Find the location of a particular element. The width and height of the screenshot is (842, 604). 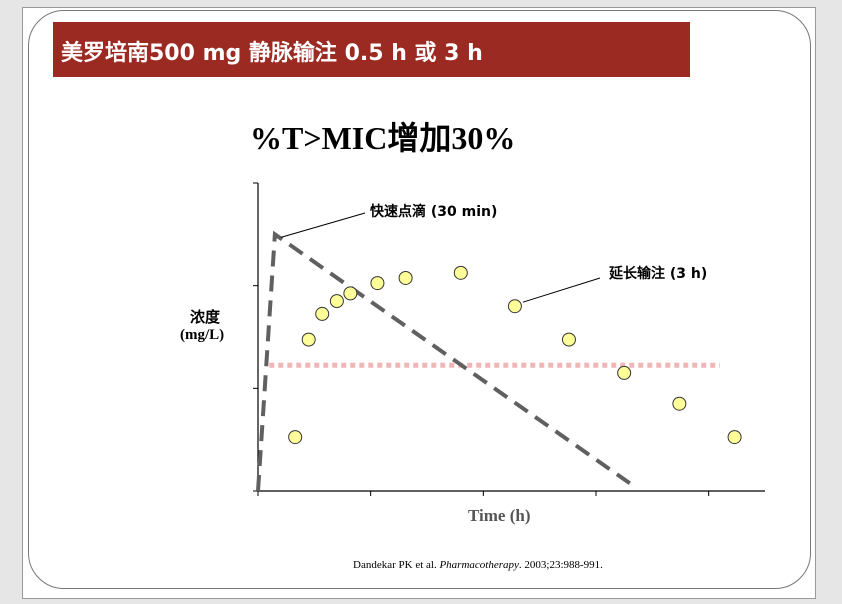

leader-line-extended is located at coordinates (561, 290).